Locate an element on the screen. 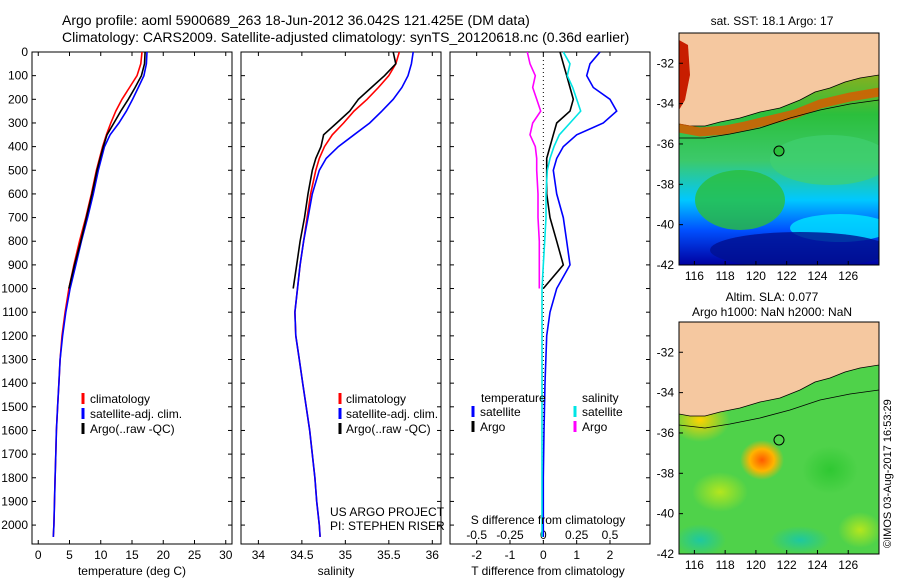  temperature-xlabel: temperature (deg C) is located at coordinates (132, 571).